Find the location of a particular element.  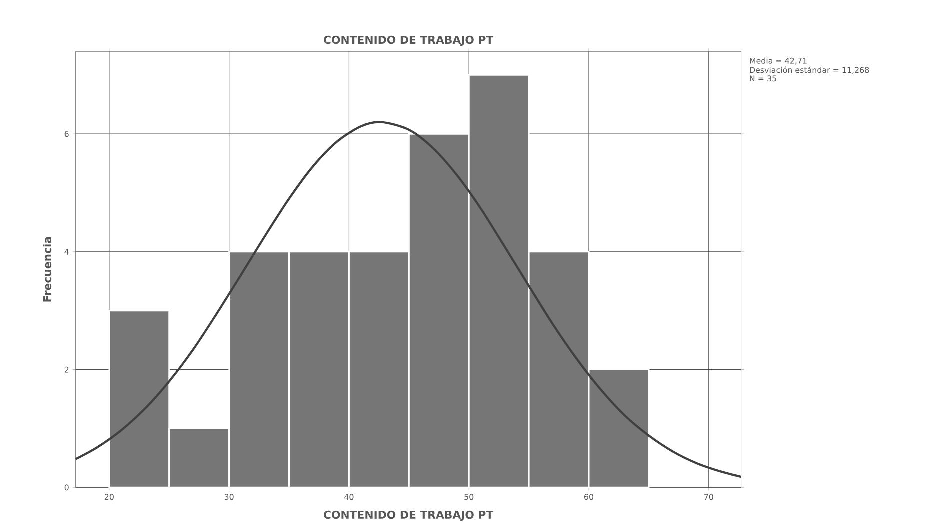

x-axis-title: CONTENIDO DE TRABAJO PT is located at coordinates (409, 515).